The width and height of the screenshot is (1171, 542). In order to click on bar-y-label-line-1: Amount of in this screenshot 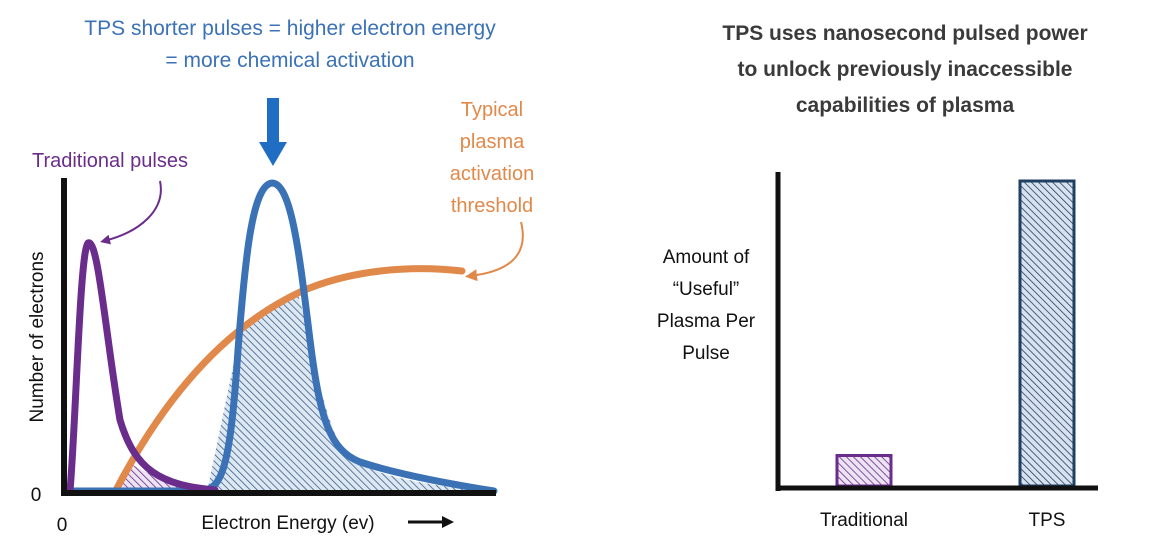, I will do `click(706, 257)`.